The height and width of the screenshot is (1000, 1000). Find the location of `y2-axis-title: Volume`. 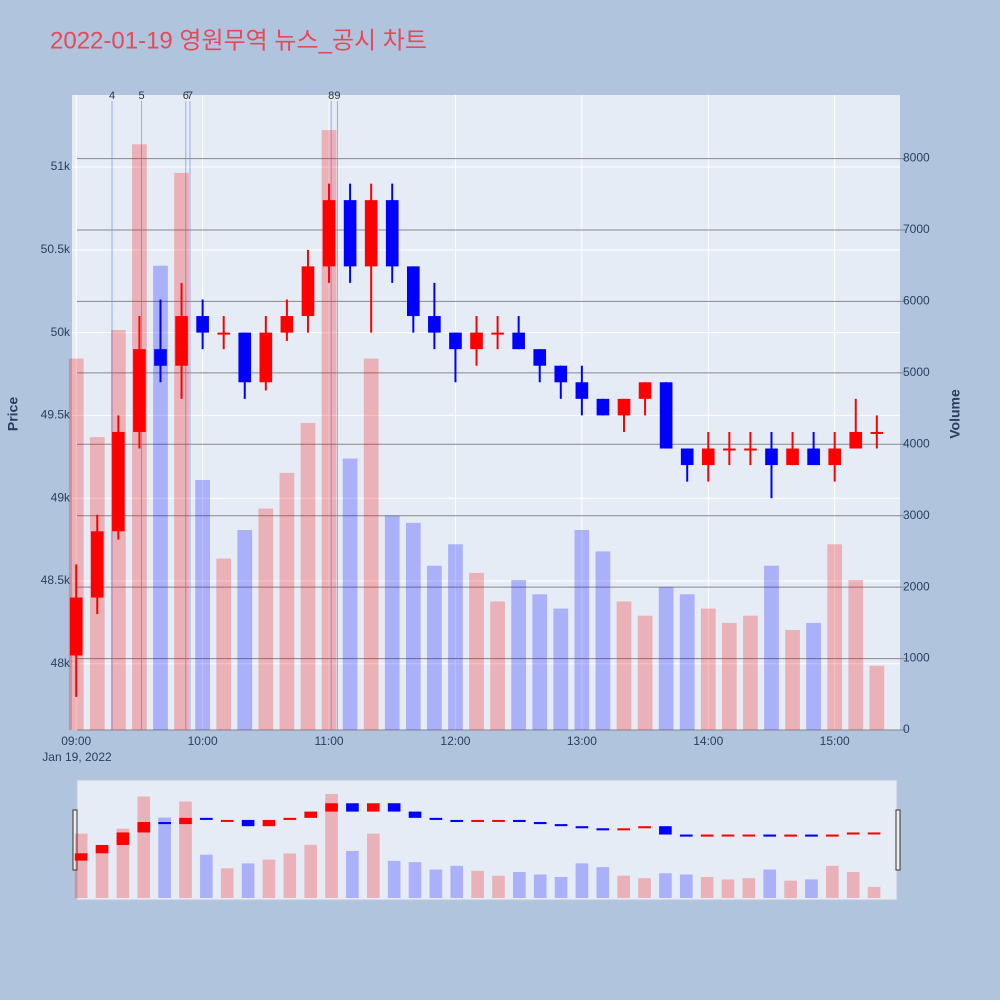

y2-axis-title: Volume is located at coordinates (955, 414).